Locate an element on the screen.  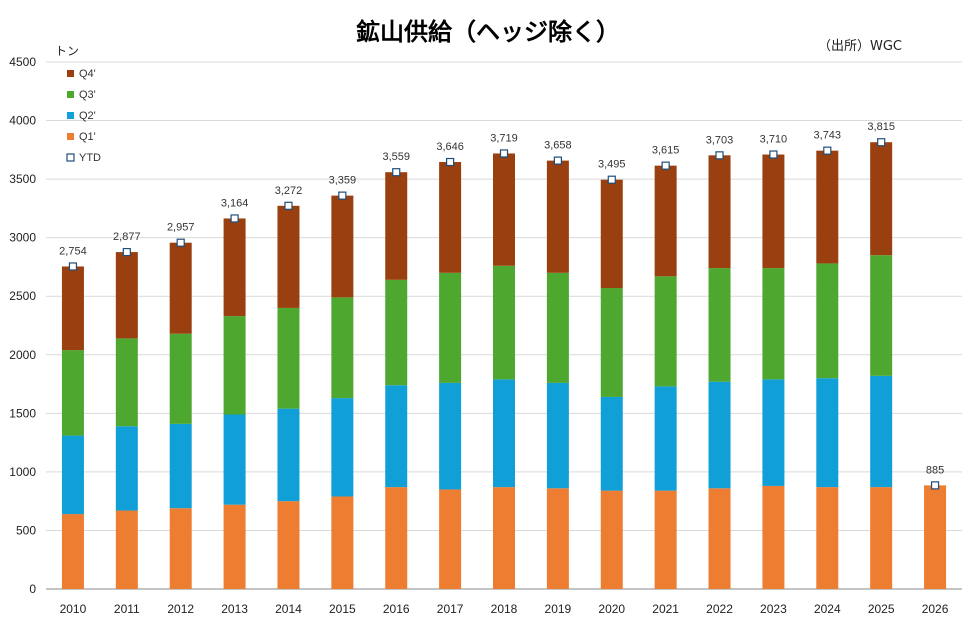
legend-label: Q2' is located at coordinates (87, 116).